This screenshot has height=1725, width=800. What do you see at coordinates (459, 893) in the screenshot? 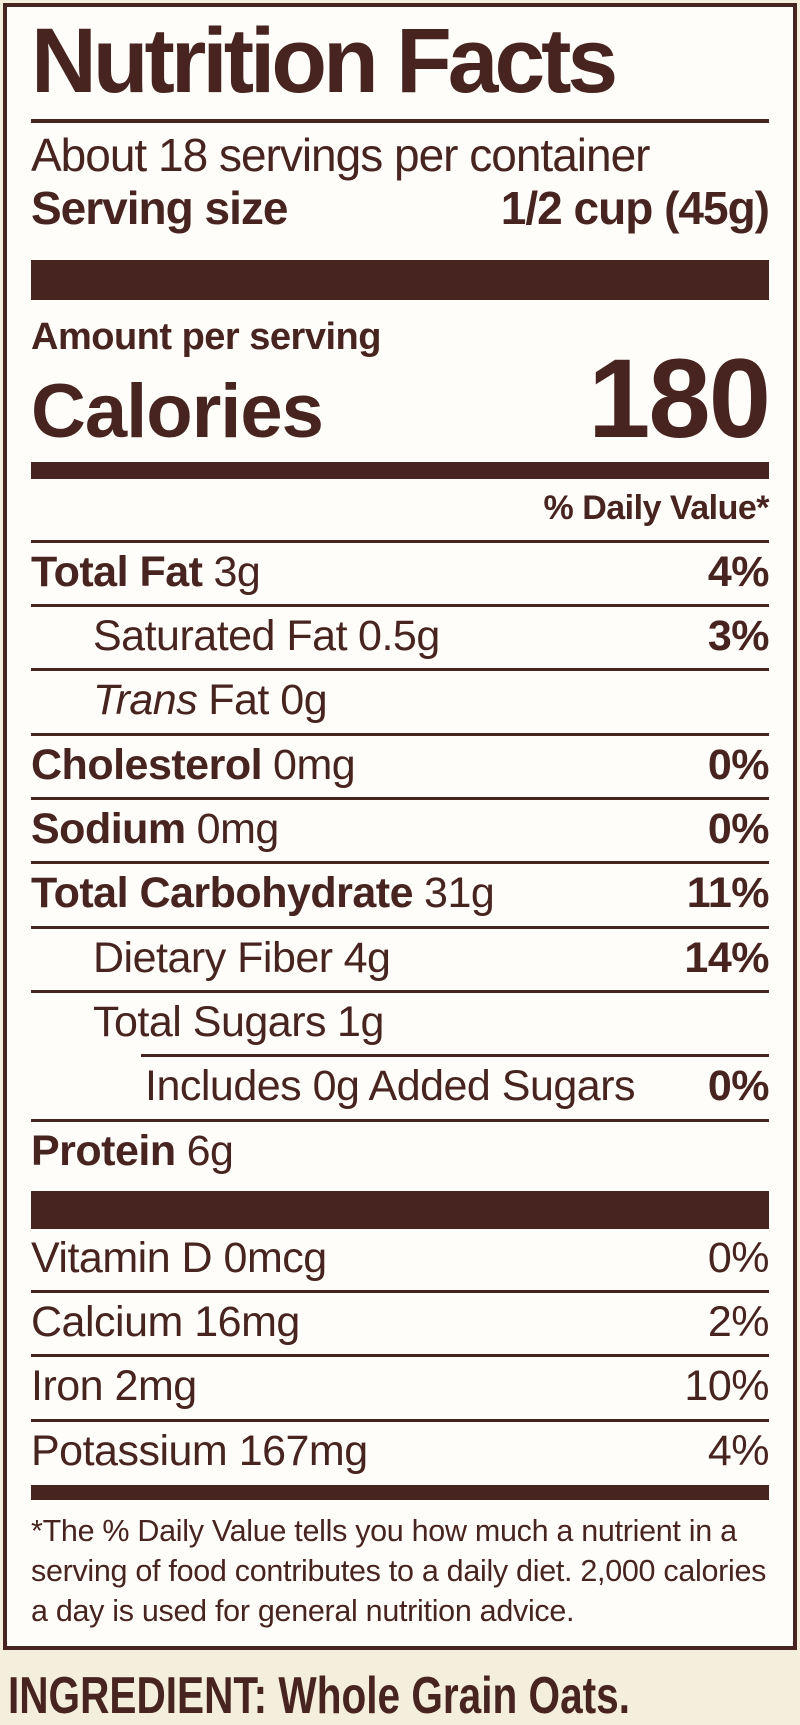
I see `nutrient-amount: 31g` at bounding box center [459, 893].